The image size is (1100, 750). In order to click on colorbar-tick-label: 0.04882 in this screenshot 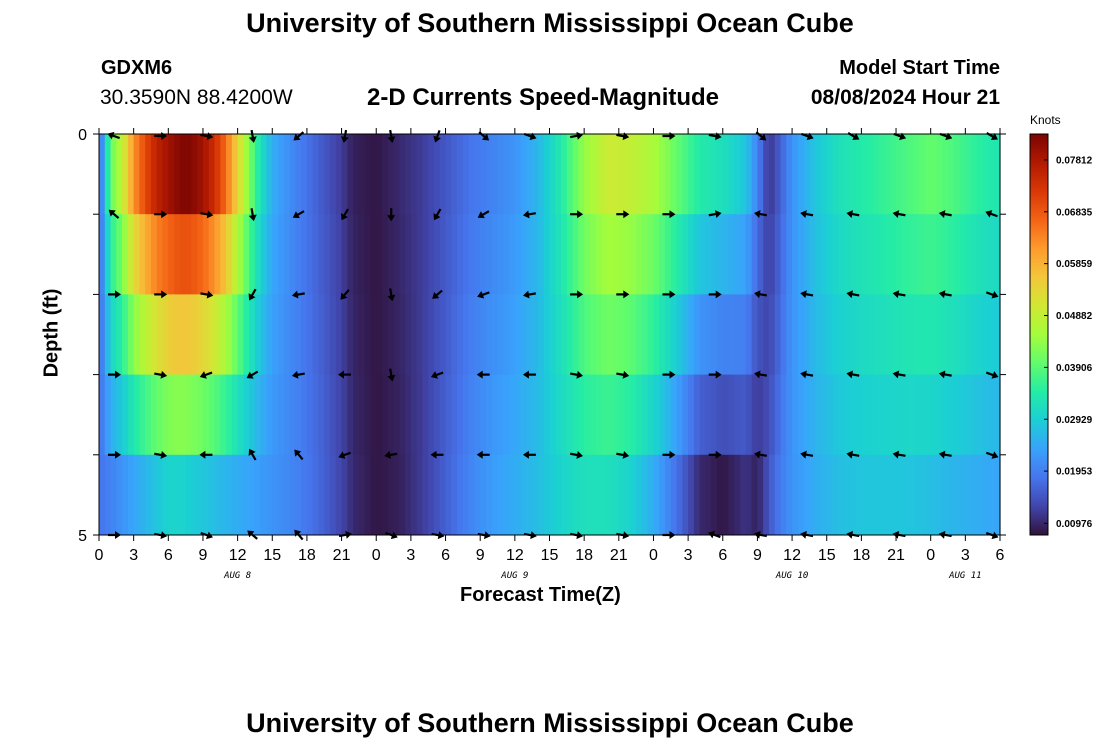, I will do `click(1074, 316)`.